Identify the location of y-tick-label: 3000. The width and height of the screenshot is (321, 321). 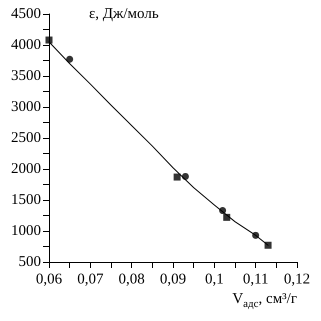
(26, 107).